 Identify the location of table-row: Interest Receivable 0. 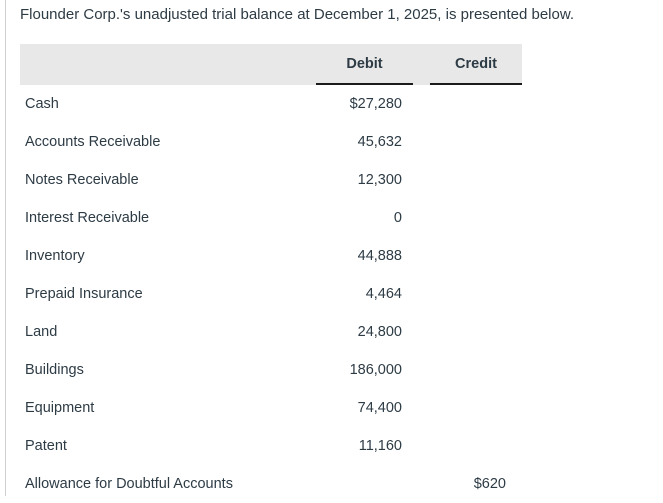
(271, 218).